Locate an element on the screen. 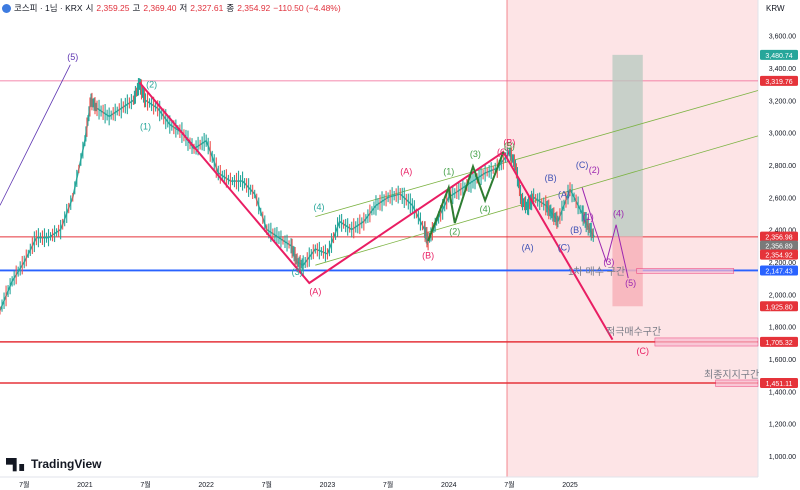 This screenshot has height=490, width=800. y-tick-label: 3,600.00 is located at coordinates (782, 37).